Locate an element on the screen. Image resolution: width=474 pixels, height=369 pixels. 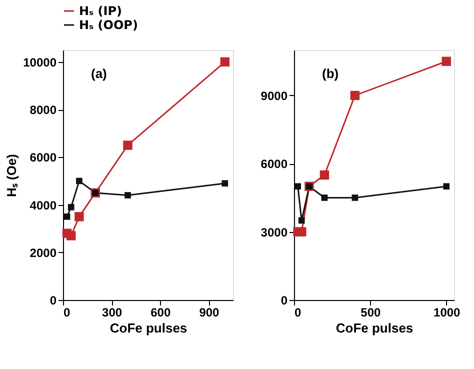
legend-label: Hₛ (IP) is located at coordinates (100, 11).